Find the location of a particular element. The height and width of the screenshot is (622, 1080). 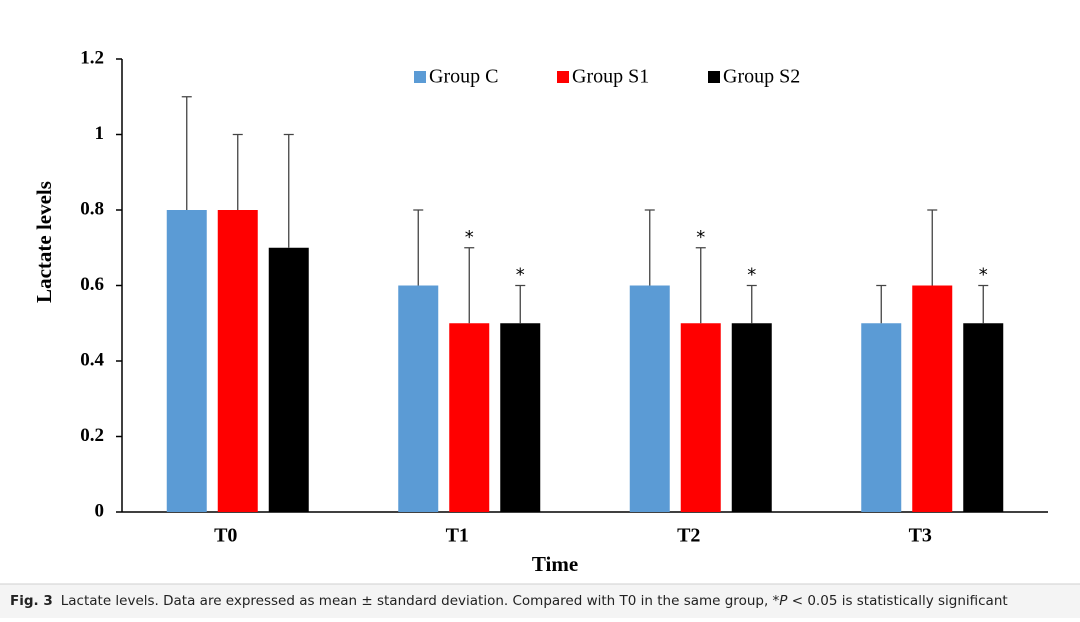

legend-label: Group C is located at coordinates (463, 77).